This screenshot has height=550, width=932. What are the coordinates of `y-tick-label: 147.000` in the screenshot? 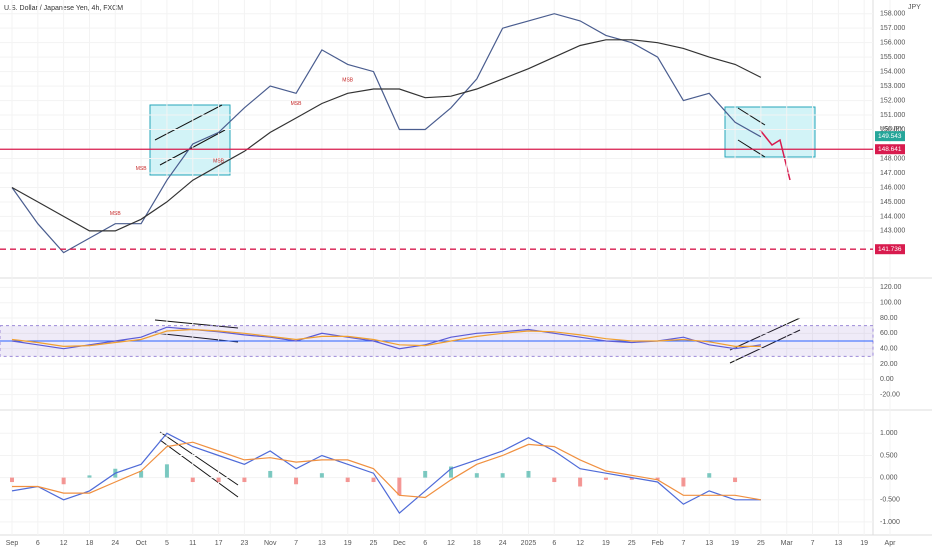 It's located at (892, 173).